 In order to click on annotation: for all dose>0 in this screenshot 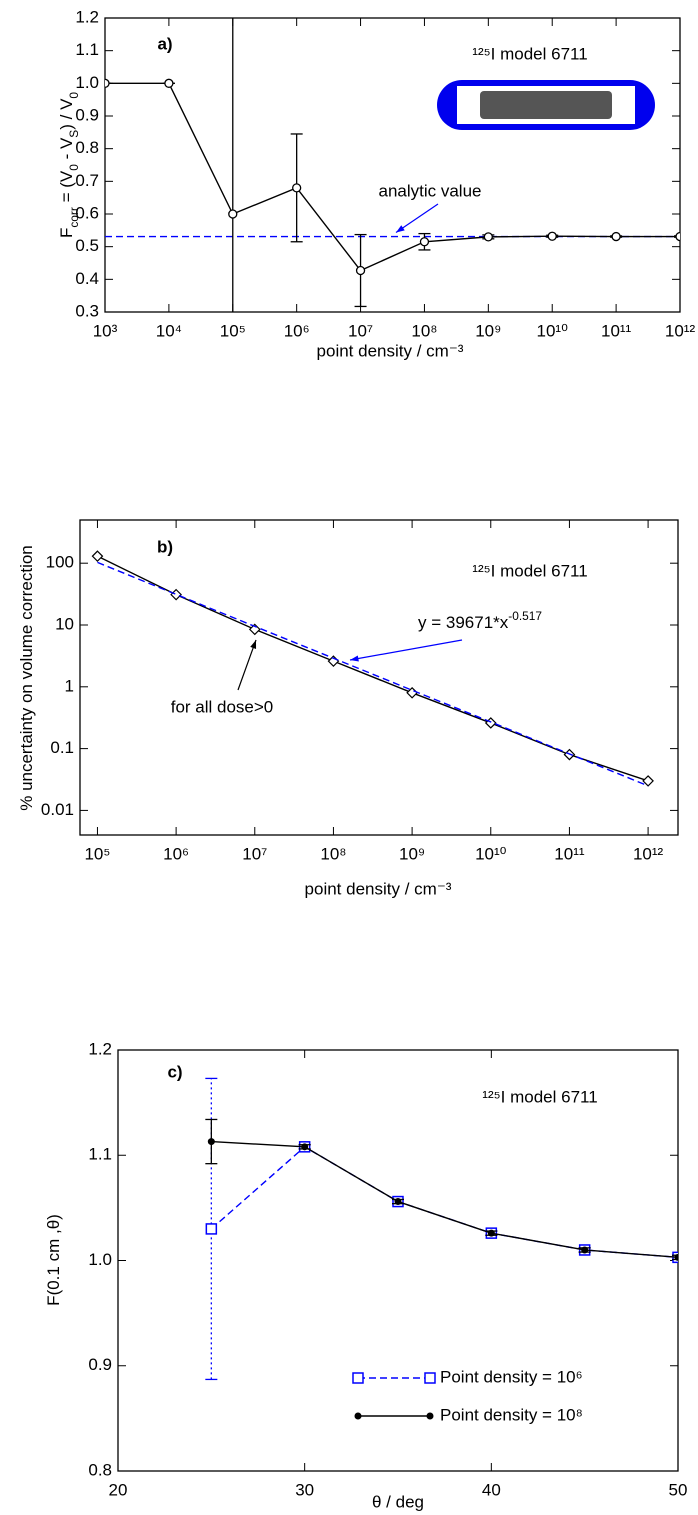, I will do `click(222, 706)`.